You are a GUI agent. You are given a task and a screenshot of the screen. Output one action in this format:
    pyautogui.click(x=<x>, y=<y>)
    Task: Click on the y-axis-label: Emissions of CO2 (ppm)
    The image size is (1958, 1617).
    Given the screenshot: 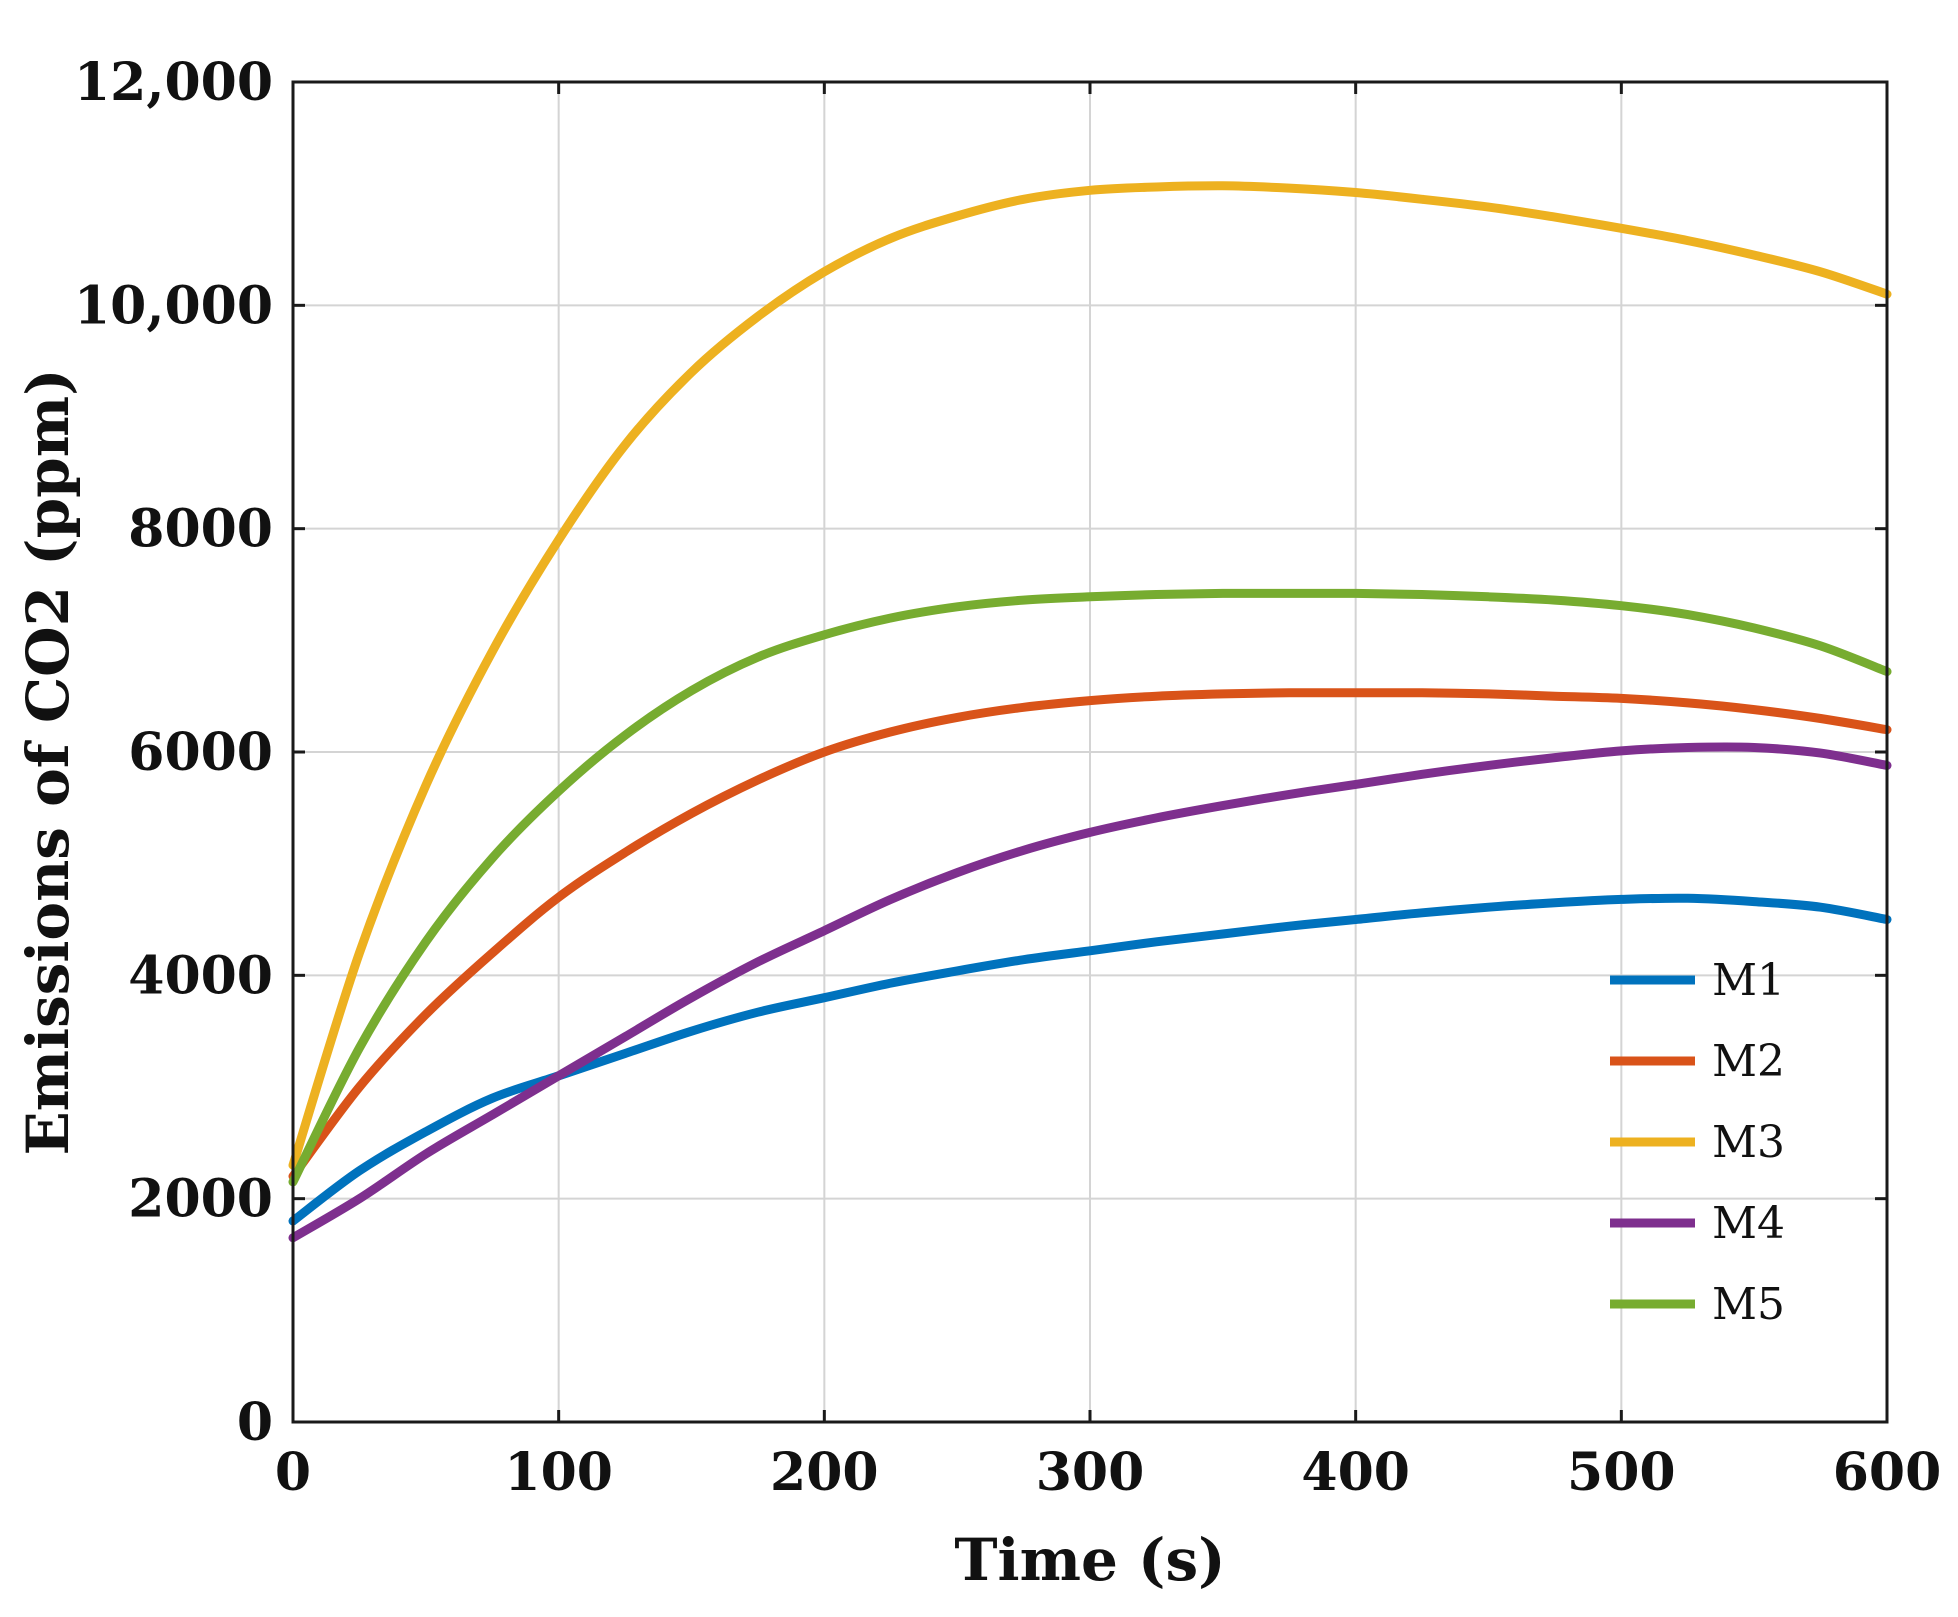 What is the action you would take?
    pyautogui.click(x=48, y=761)
    